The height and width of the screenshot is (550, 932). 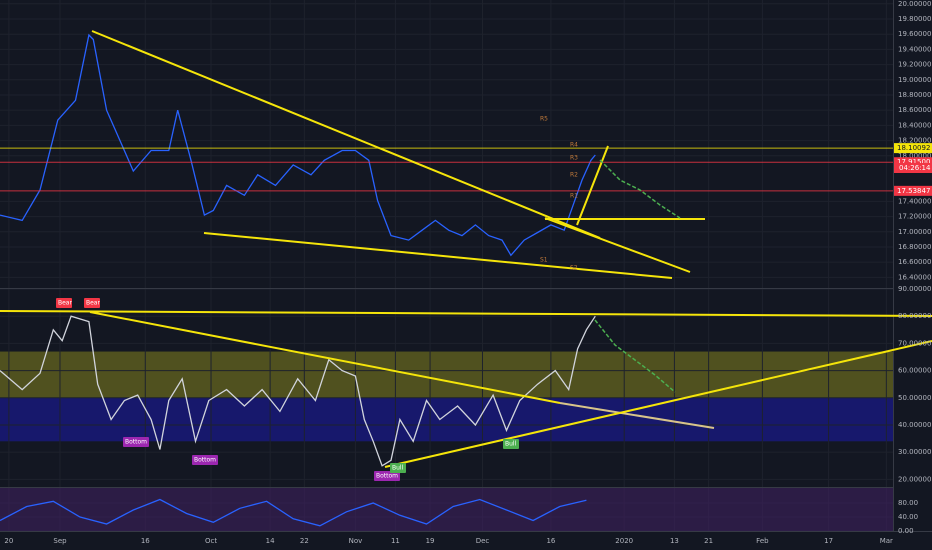 I want to click on y-tick-label: 18.40000, so click(x=914, y=125).